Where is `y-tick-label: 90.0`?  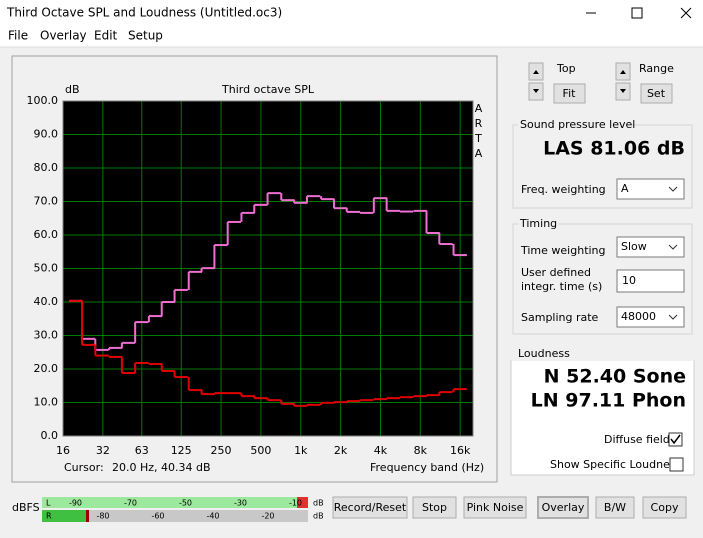 y-tick-label: 90.0 is located at coordinates (46, 134).